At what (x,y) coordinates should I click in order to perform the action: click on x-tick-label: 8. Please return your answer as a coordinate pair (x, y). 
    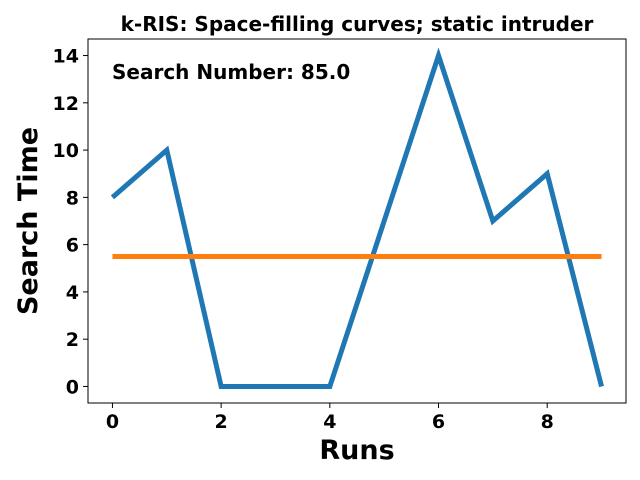
    Looking at the image, I should click on (547, 422).